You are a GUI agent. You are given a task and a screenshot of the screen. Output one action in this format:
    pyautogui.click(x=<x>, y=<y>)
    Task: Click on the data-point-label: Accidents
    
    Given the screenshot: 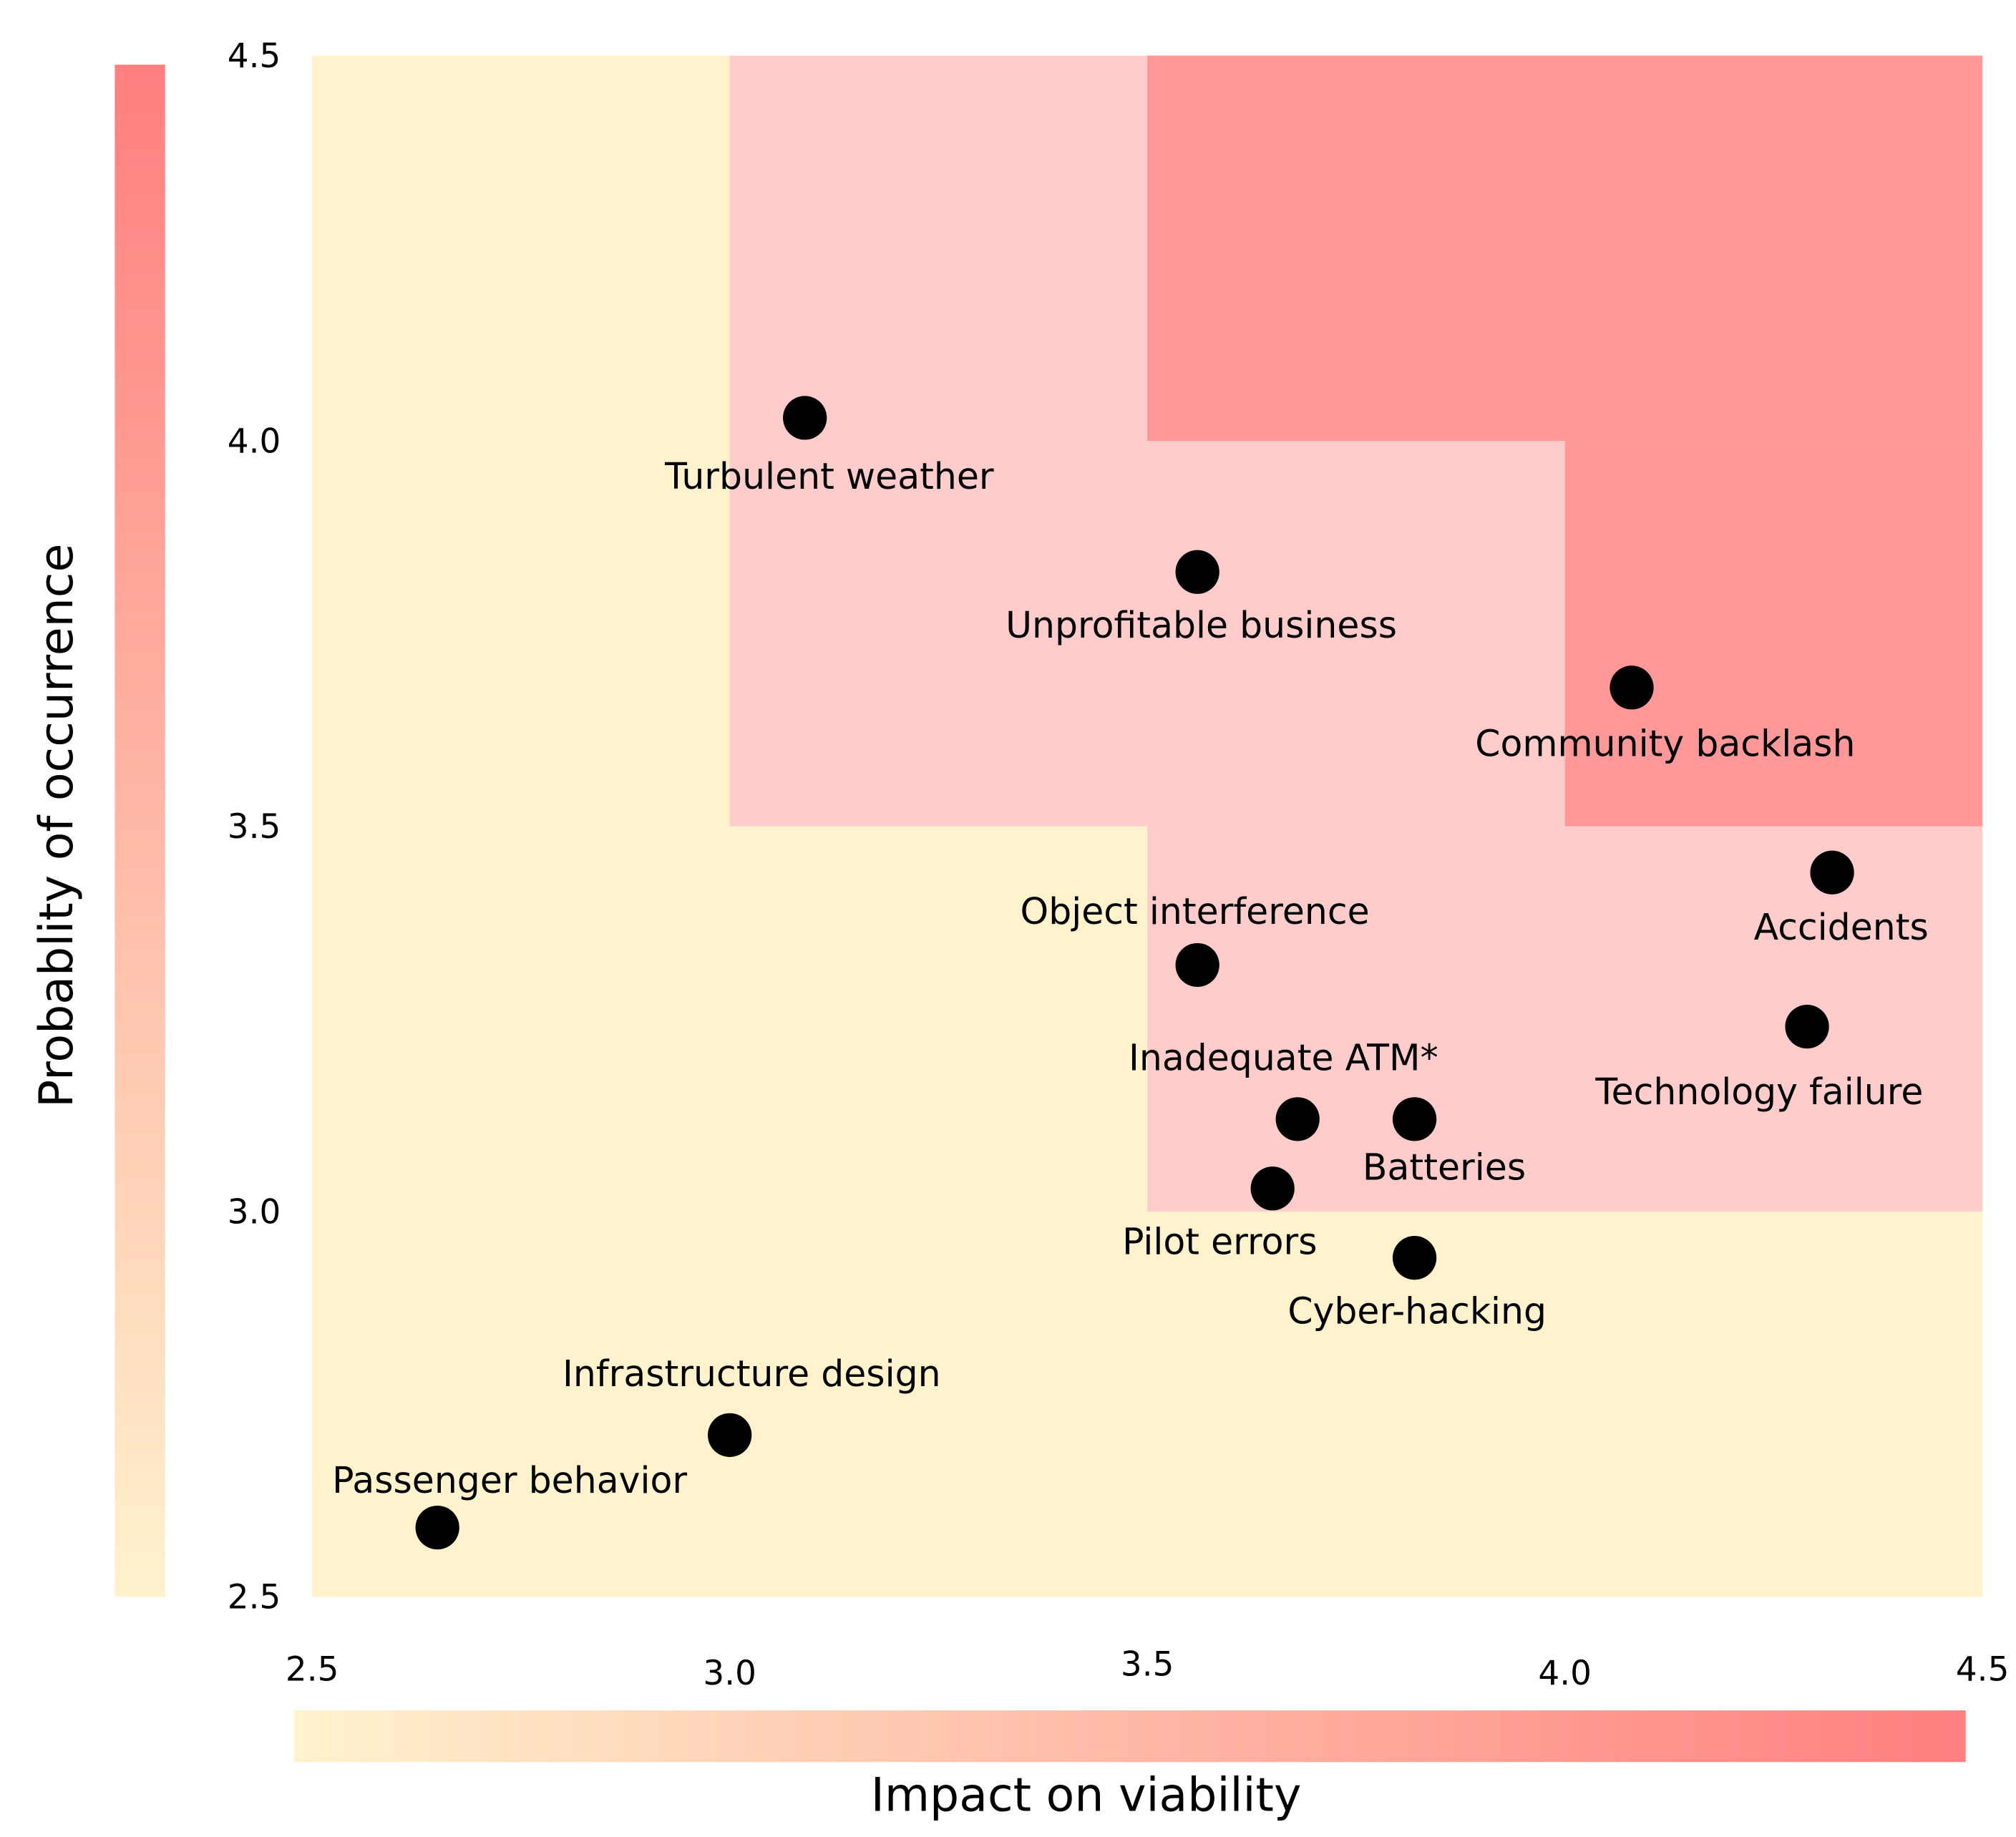 What is the action you would take?
    pyautogui.click(x=1841, y=927)
    